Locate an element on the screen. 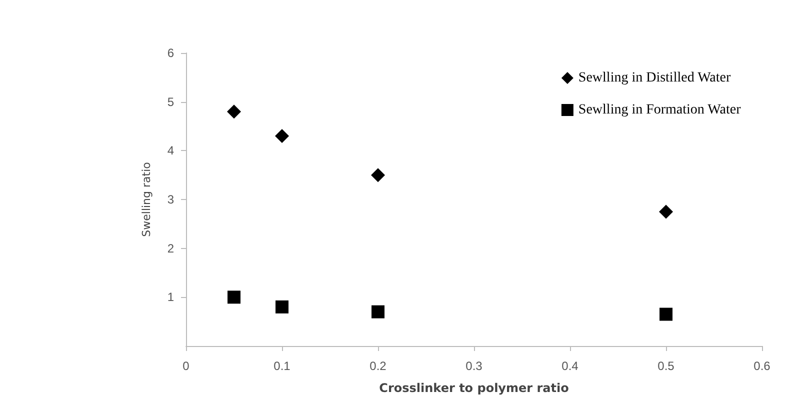 The height and width of the screenshot is (419, 804). x-tick-label: 0 is located at coordinates (186, 366).